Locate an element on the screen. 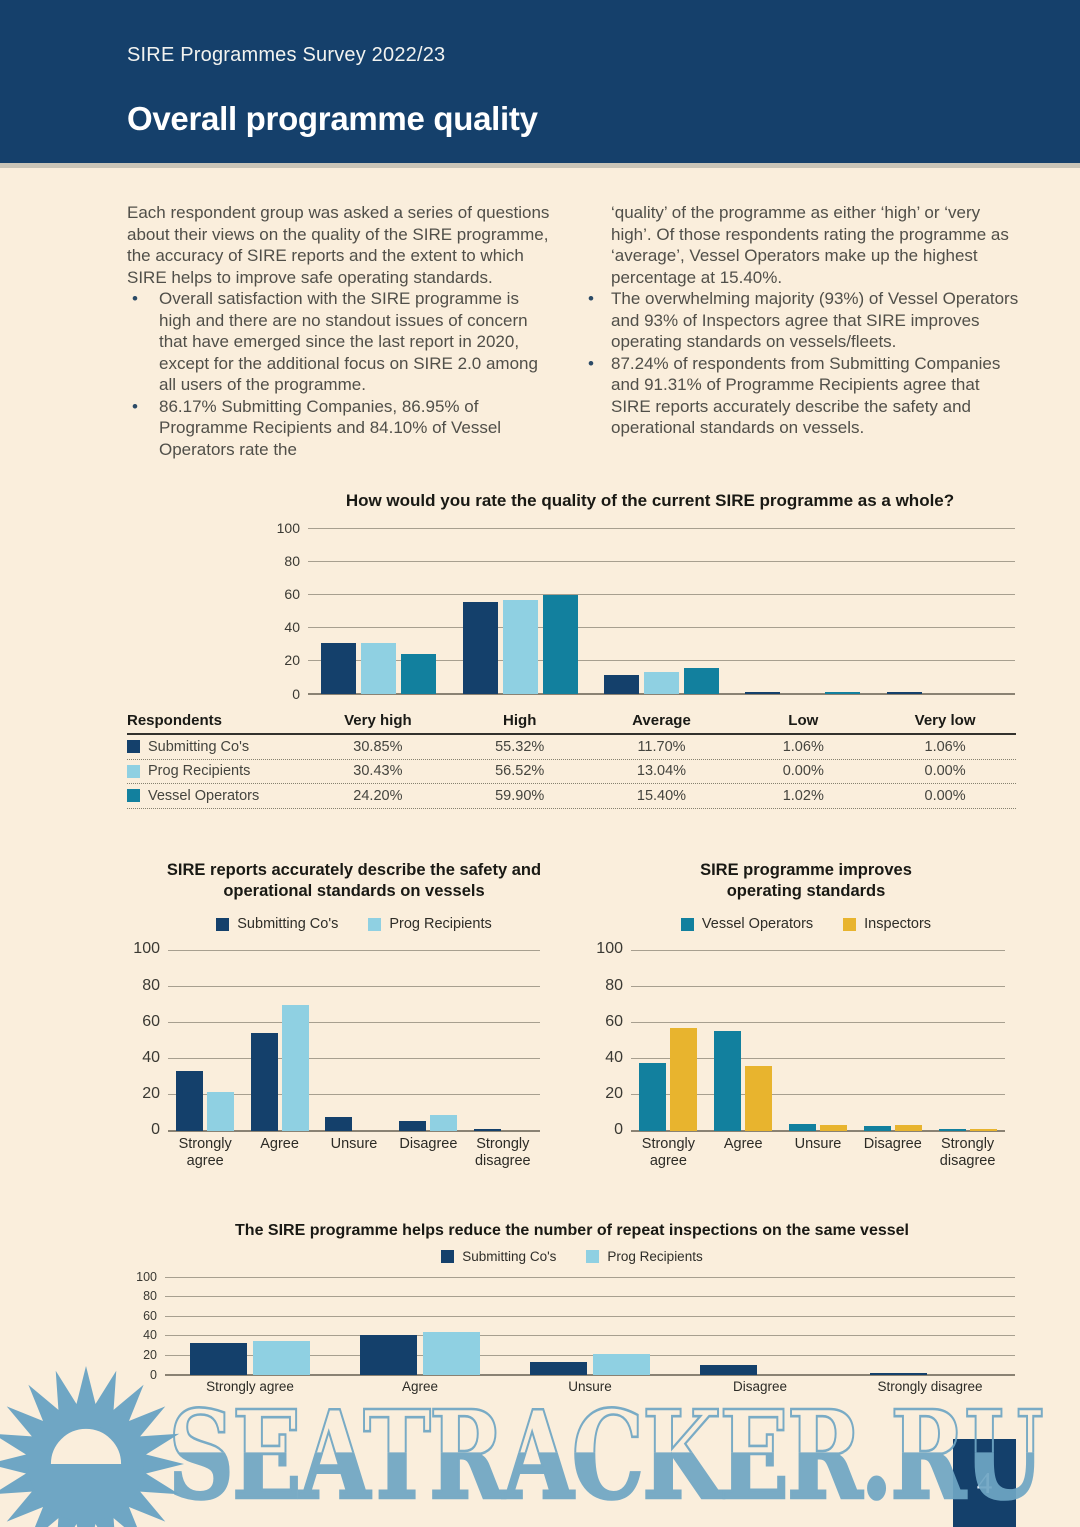 This screenshot has height=1527, width=1080. page-number: 4 is located at coordinates (984, 1483).